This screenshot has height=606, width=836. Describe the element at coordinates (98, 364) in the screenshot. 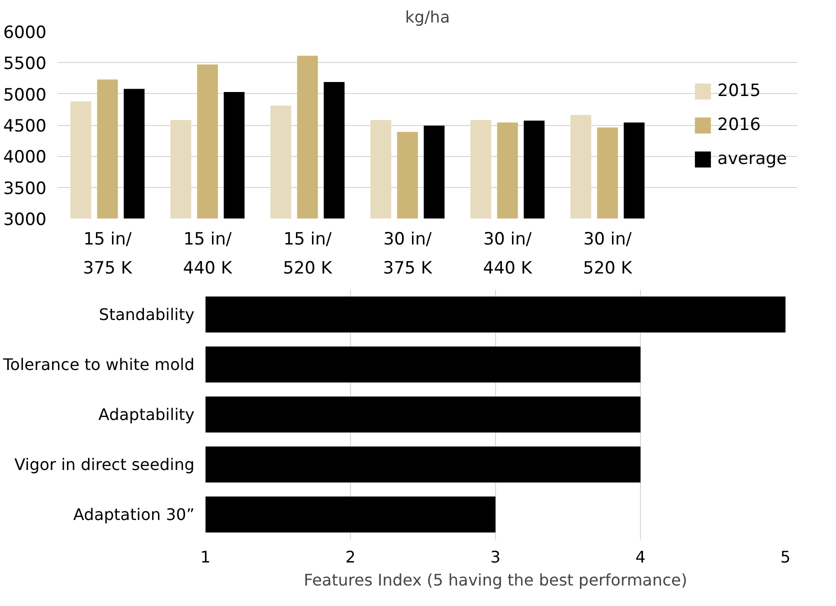

I see `y-tick-label: Tolerance to white mold` at that location.